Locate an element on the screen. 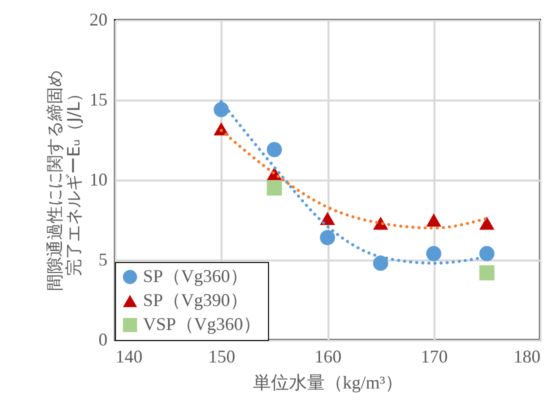 This screenshot has height=410, width=559. x-axis-title: 単位水量（kg/m³） is located at coordinates (328, 382).